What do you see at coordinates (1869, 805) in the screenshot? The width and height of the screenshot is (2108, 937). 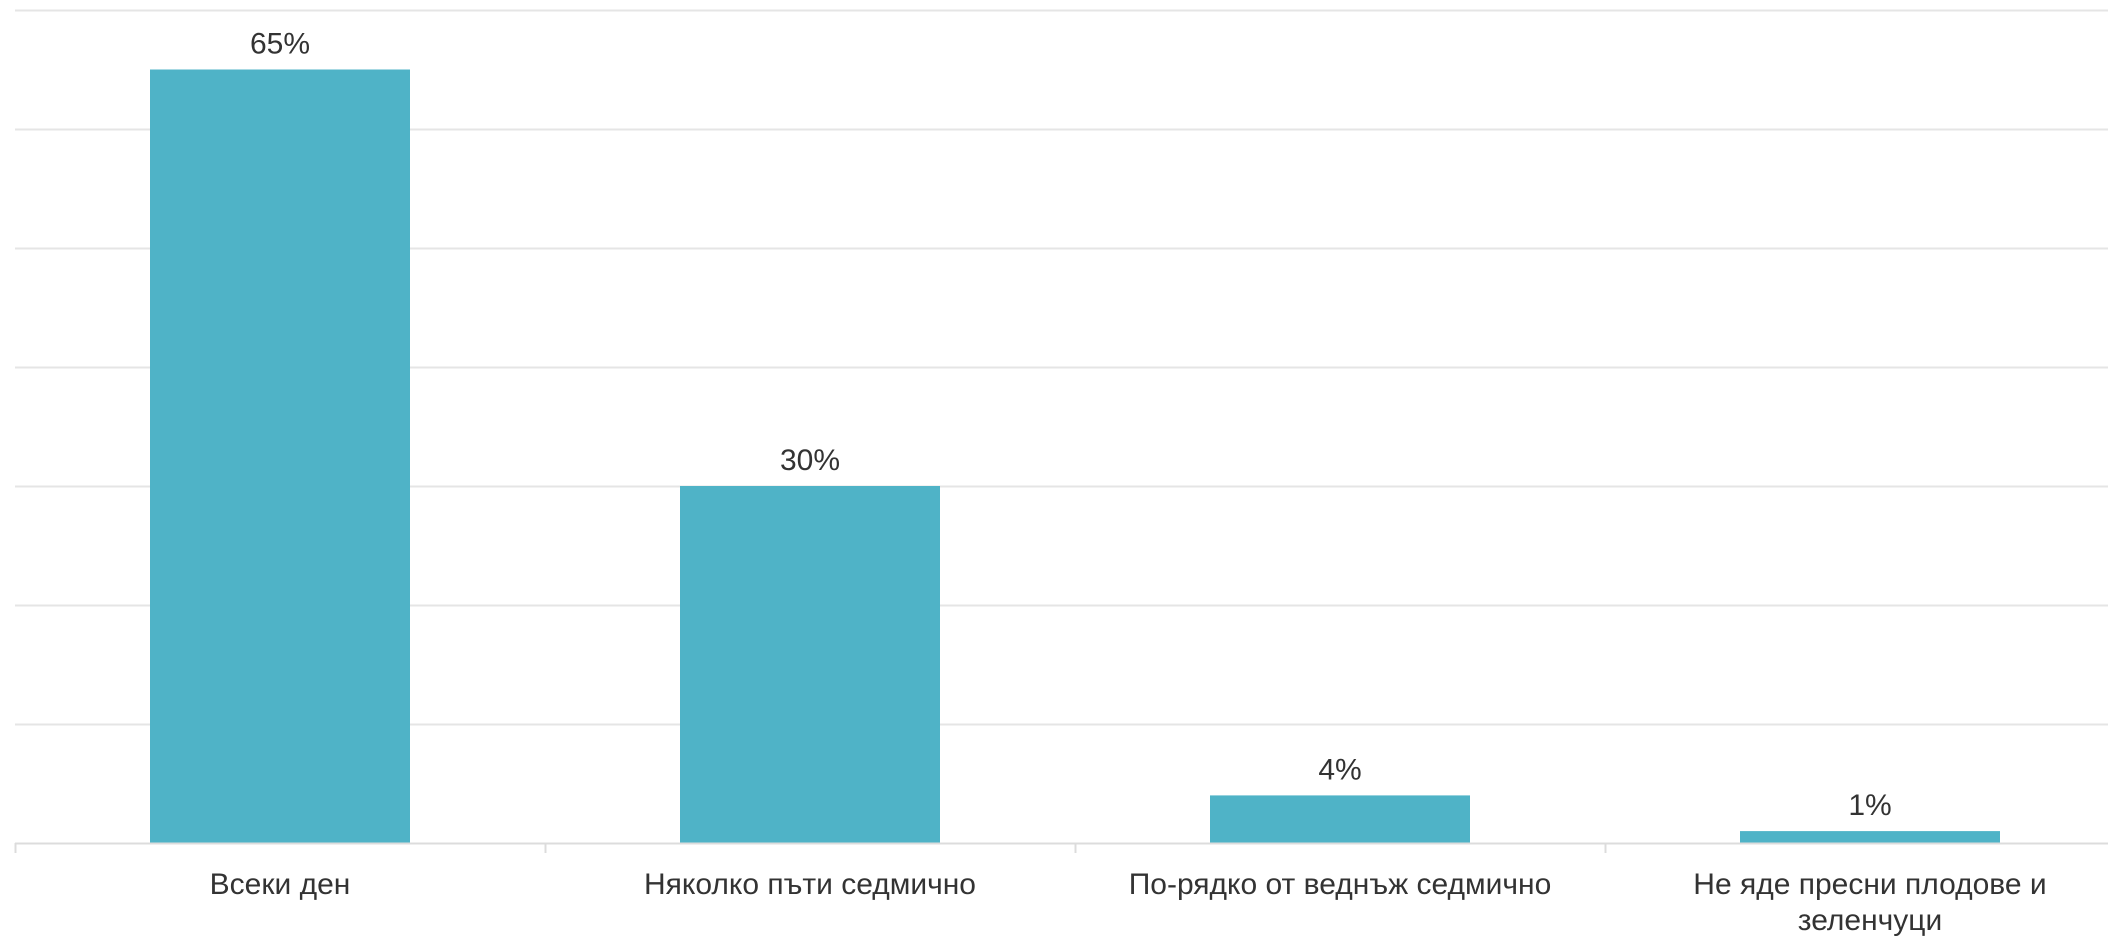 I see `data-label: 1%` at bounding box center [1869, 805].